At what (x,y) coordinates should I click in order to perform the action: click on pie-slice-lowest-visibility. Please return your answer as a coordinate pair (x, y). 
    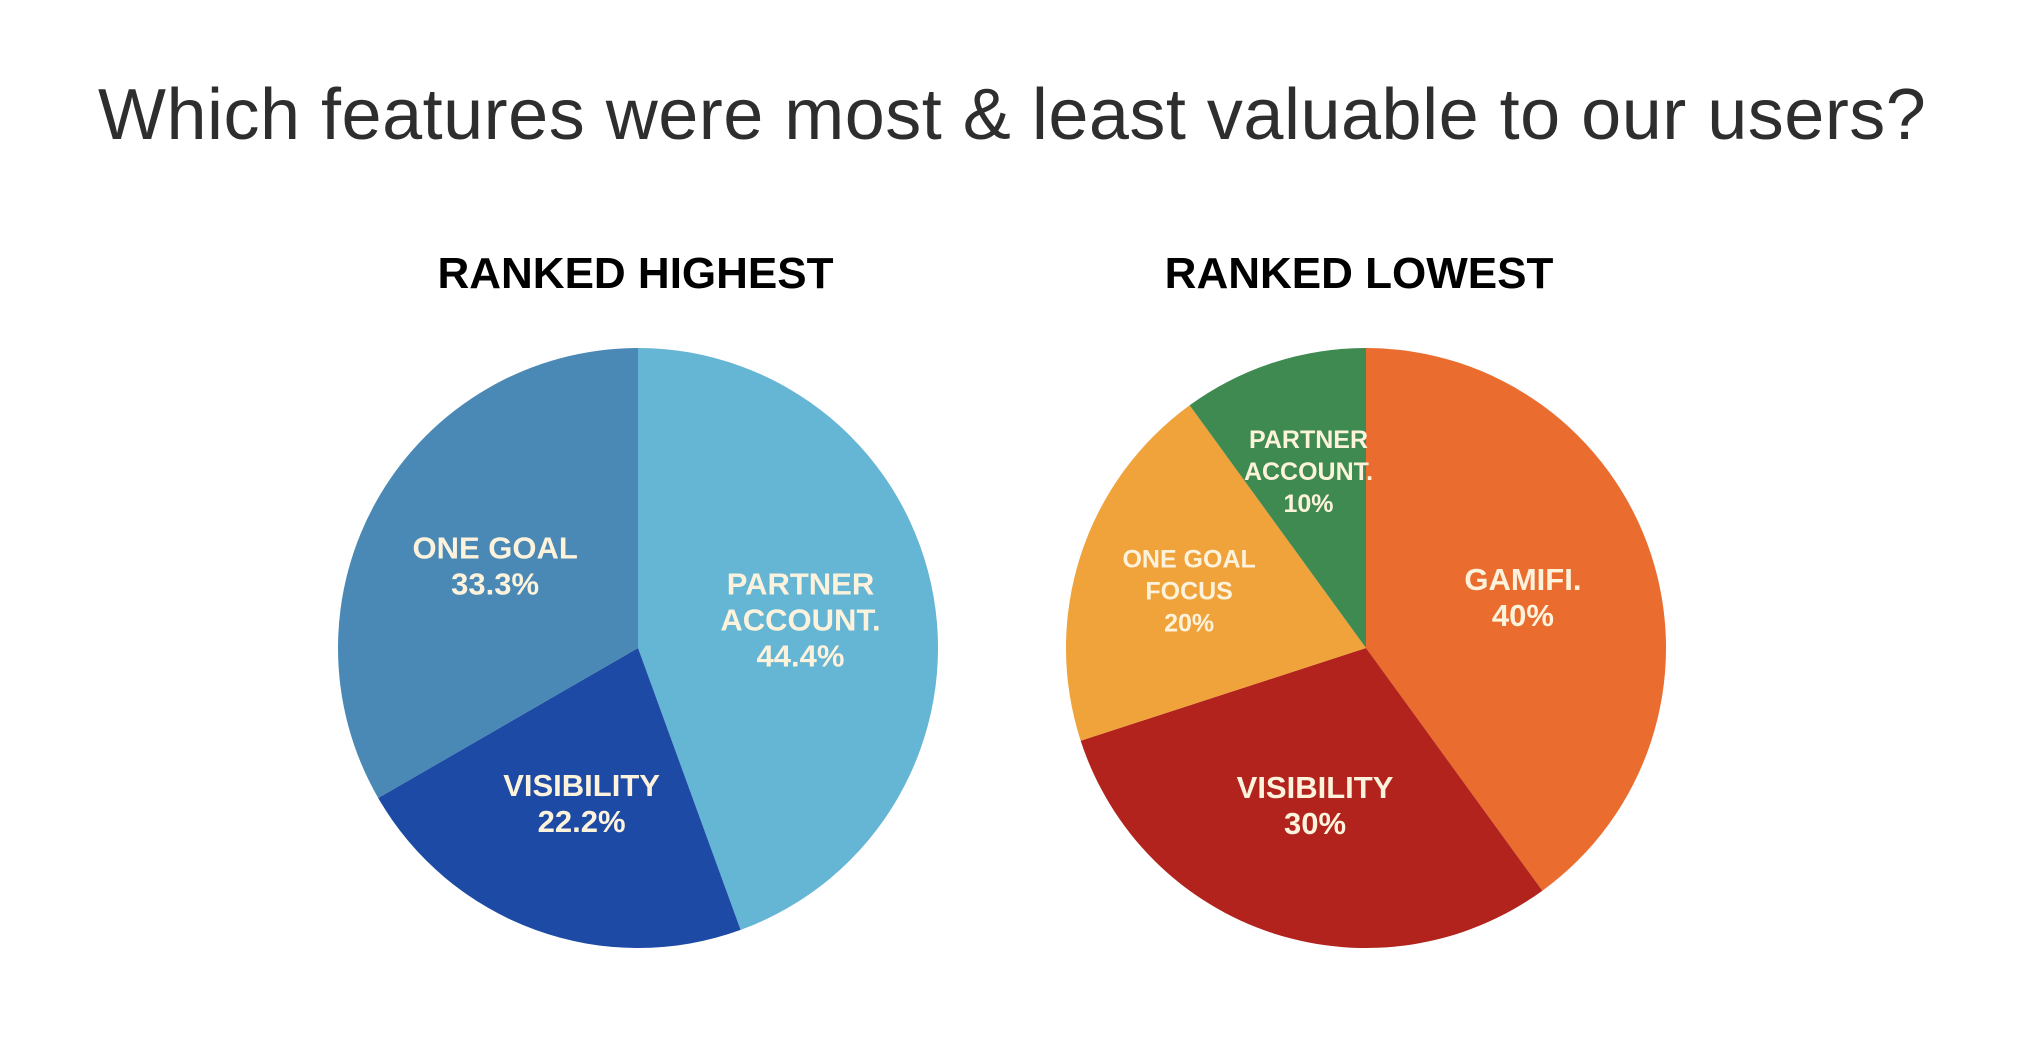
    Looking at the image, I should click on (1311, 798).